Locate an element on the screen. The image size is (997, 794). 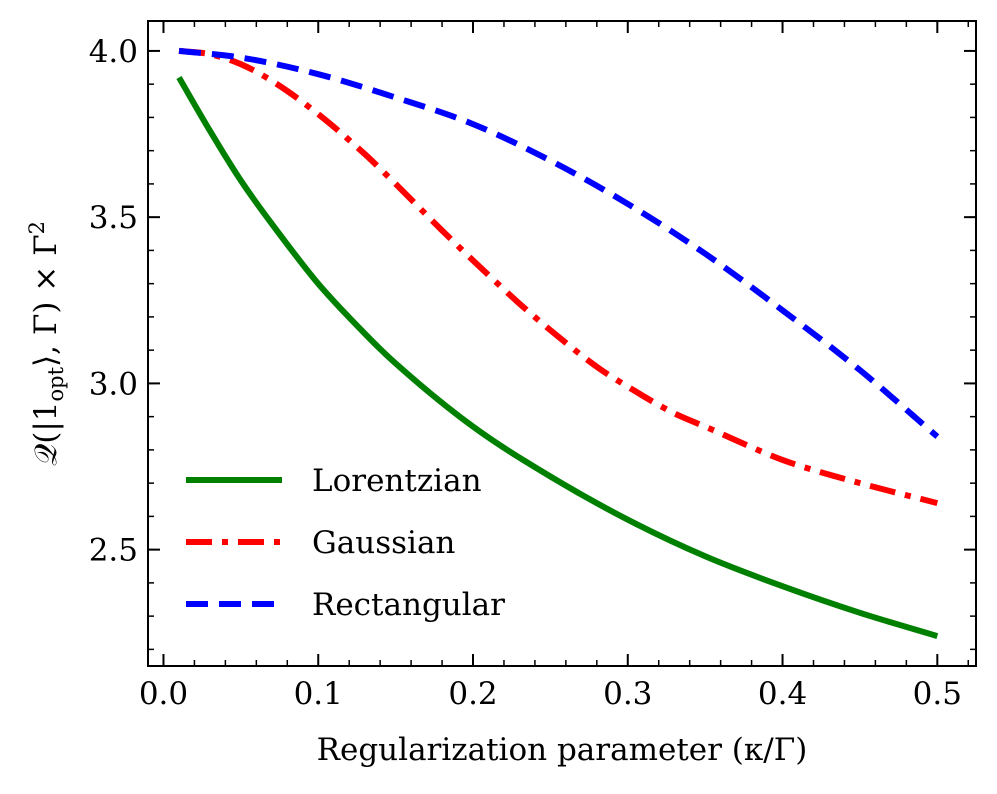
x-axis-label: Regularization parameter (κ/Γ) is located at coordinates (562, 750).